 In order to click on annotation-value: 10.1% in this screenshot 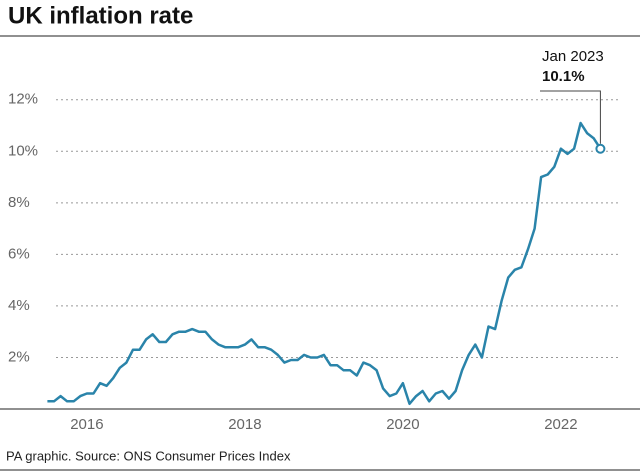, I will do `click(563, 76)`.